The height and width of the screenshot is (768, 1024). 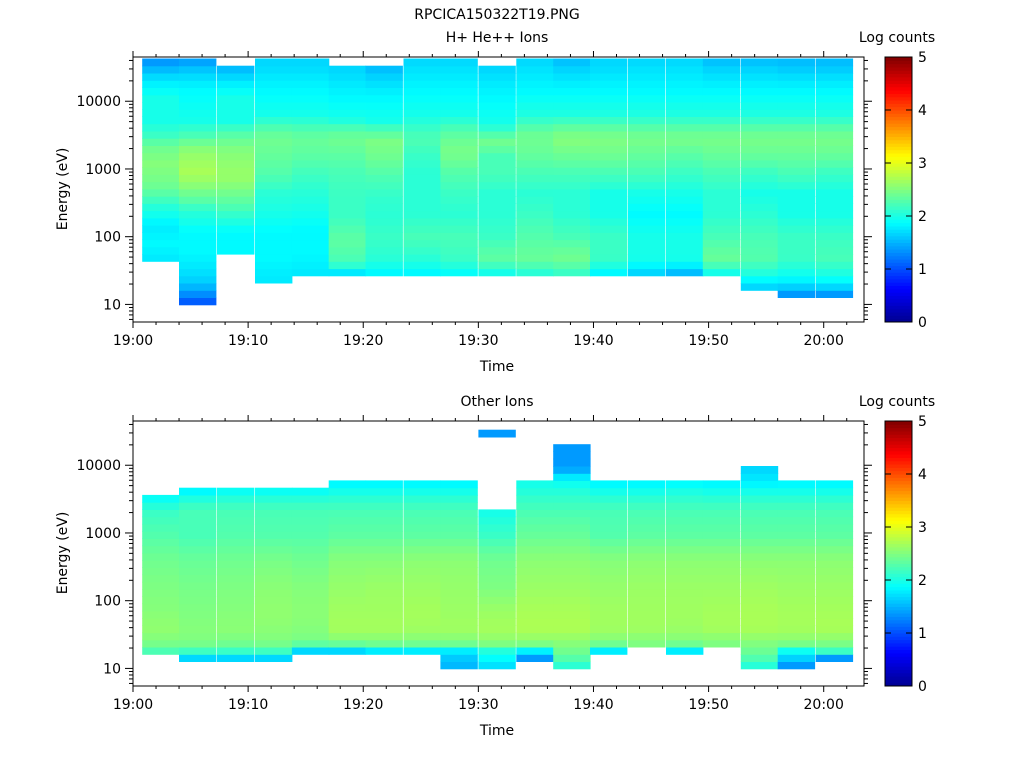 I want to click on x-tick-label: 20:00, so click(x=824, y=705).